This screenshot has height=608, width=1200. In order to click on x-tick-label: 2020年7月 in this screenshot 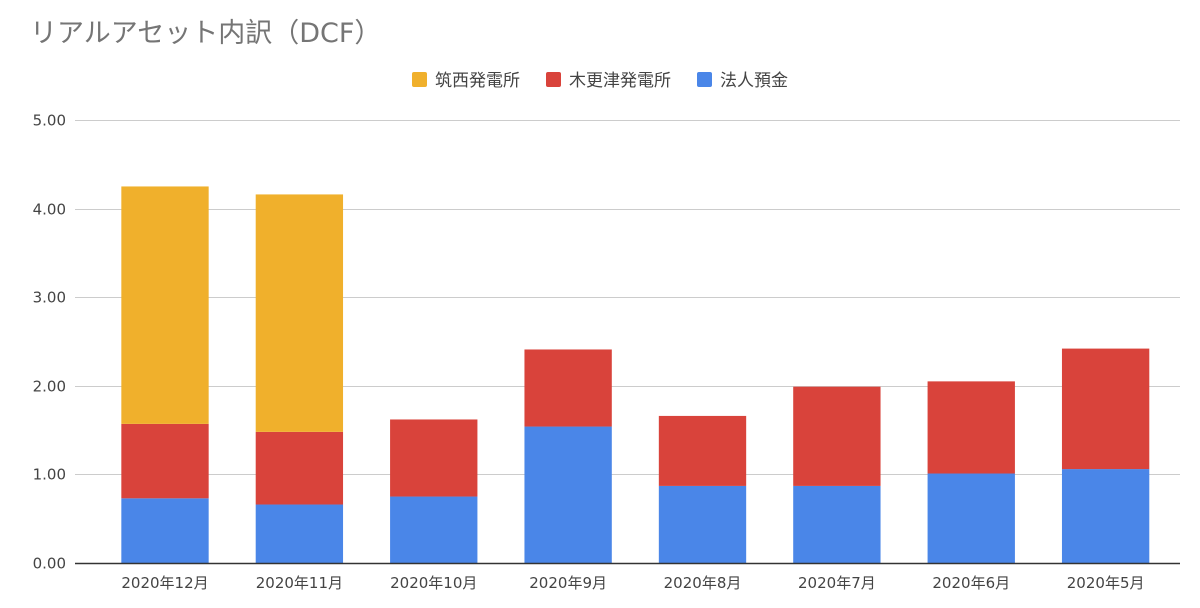, I will do `click(837, 583)`.